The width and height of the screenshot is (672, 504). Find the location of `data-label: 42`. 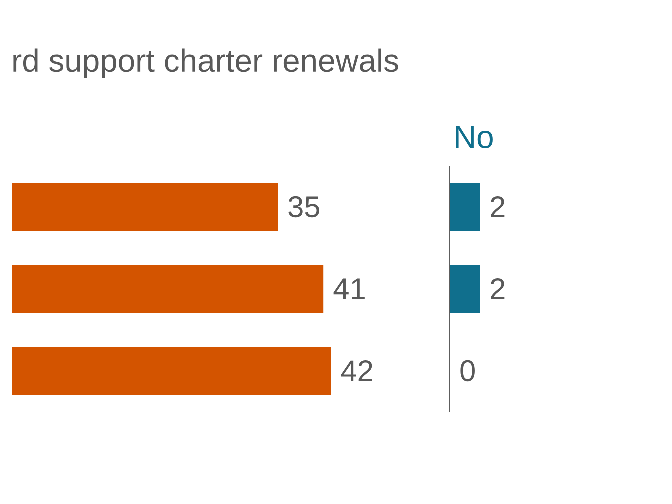

data-label: 42 is located at coordinates (356, 371).